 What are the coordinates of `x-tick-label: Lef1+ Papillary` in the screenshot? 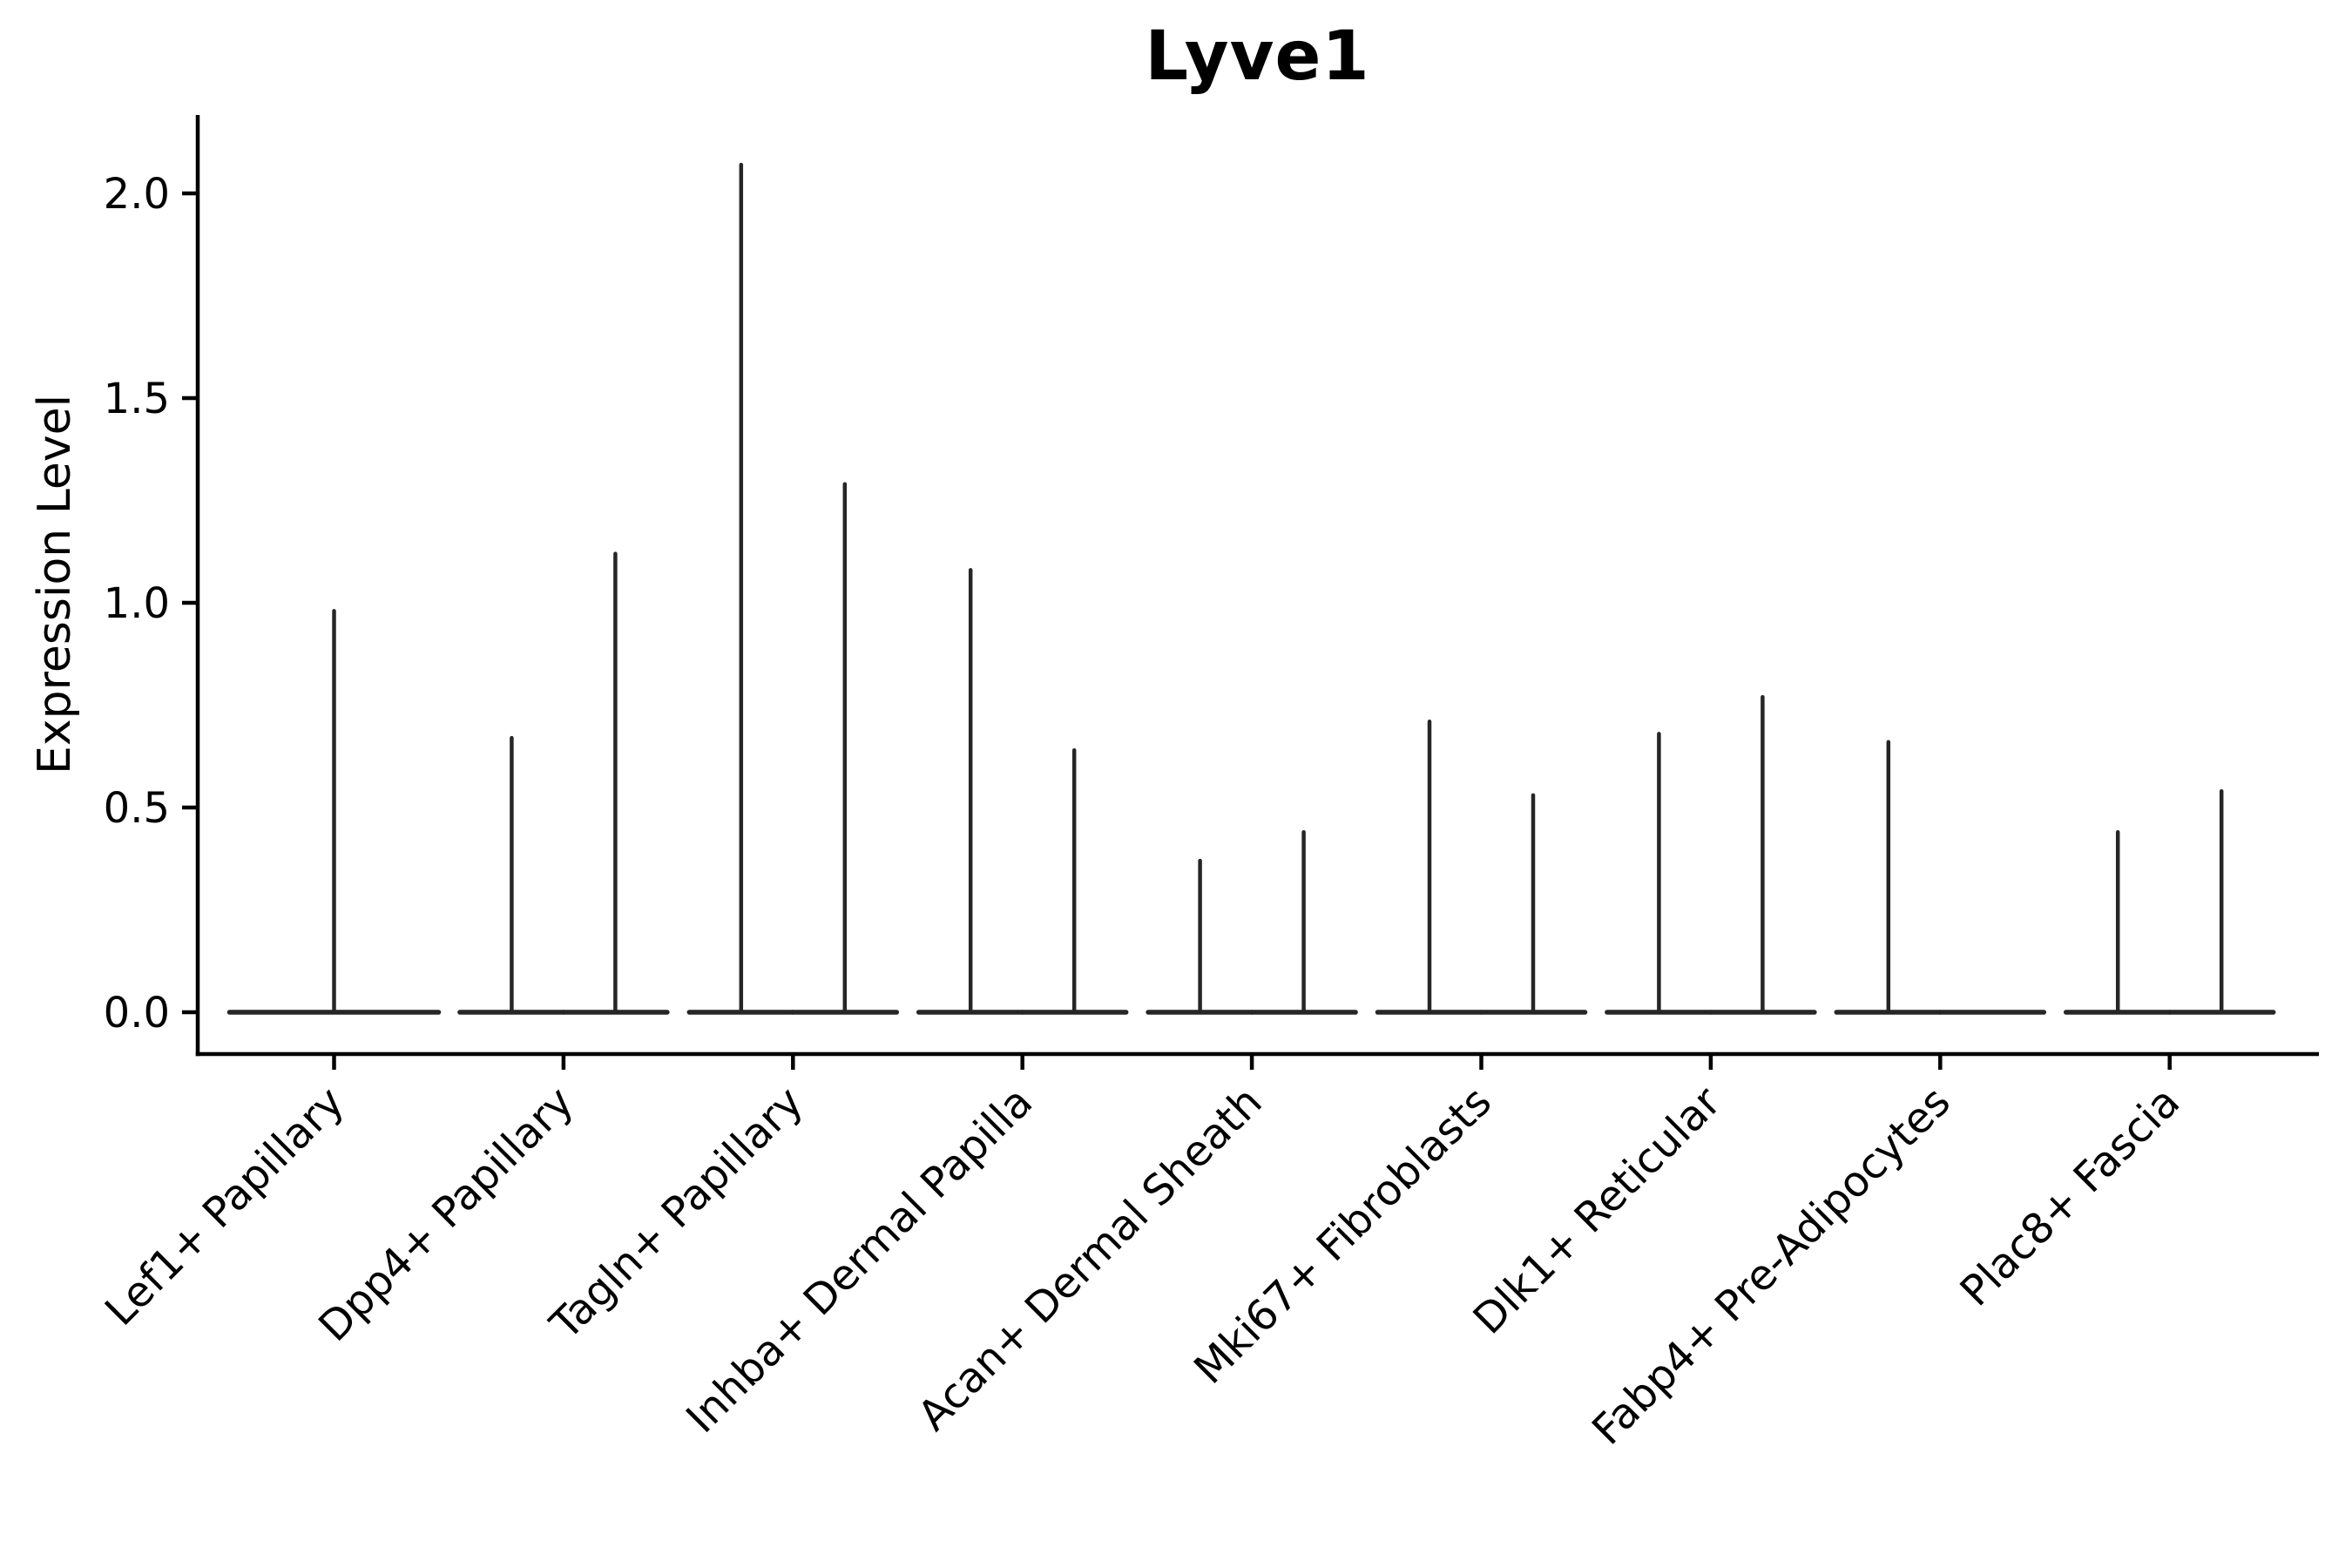 It's located at (225, 1206).